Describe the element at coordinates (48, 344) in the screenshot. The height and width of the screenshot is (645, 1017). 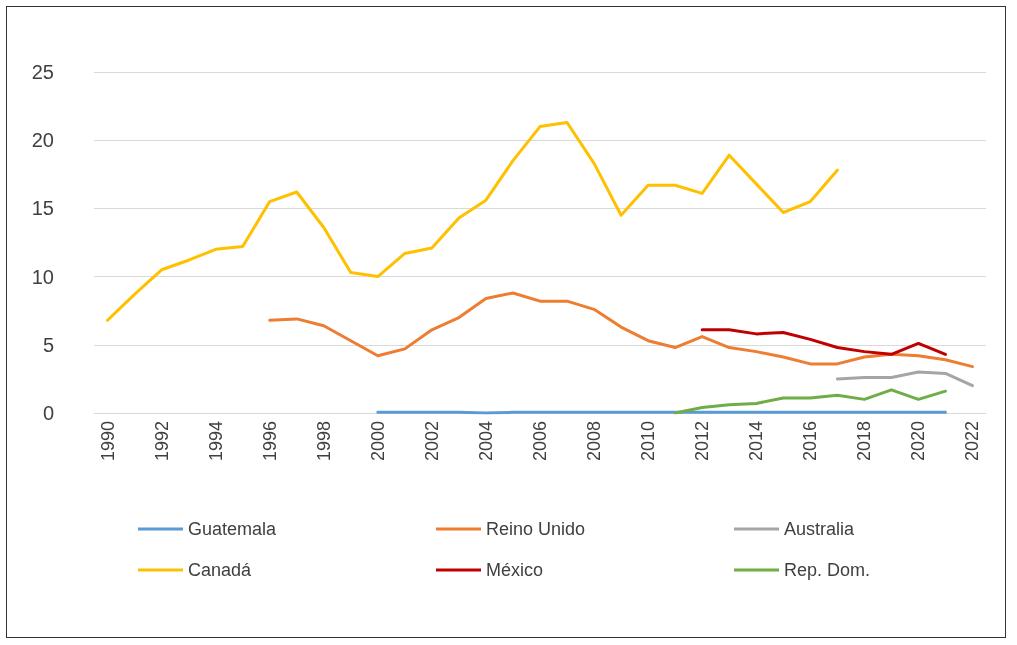
I see `y-tick-label: 5` at that location.